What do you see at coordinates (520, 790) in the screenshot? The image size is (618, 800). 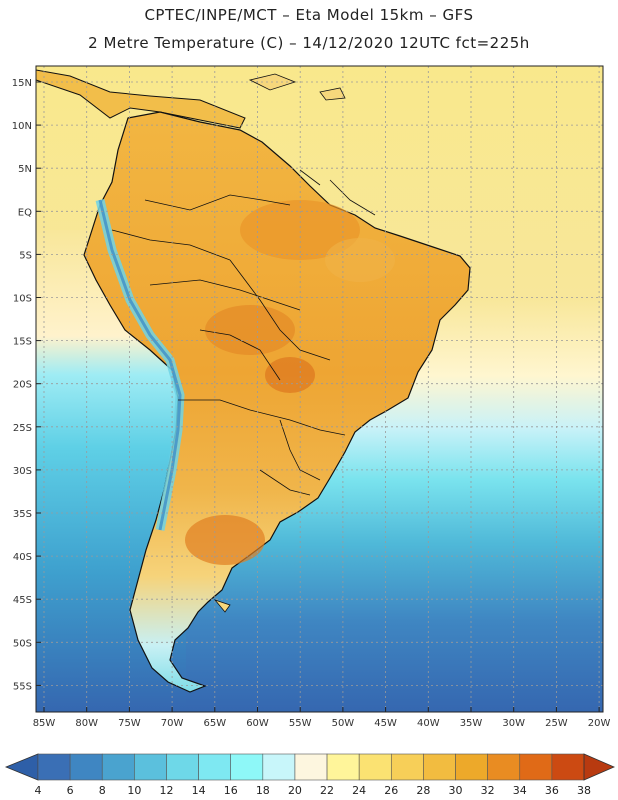 I see `colorbar-tick-label: 34` at bounding box center [520, 790].